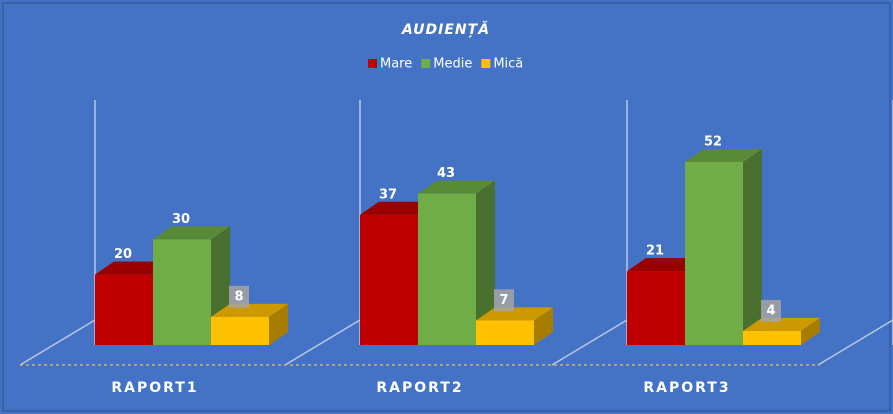  What do you see at coordinates (445, 29) in the screenshot?
I see `chart-title: AUDIENȚĂ` at bounding box center [445, 29].